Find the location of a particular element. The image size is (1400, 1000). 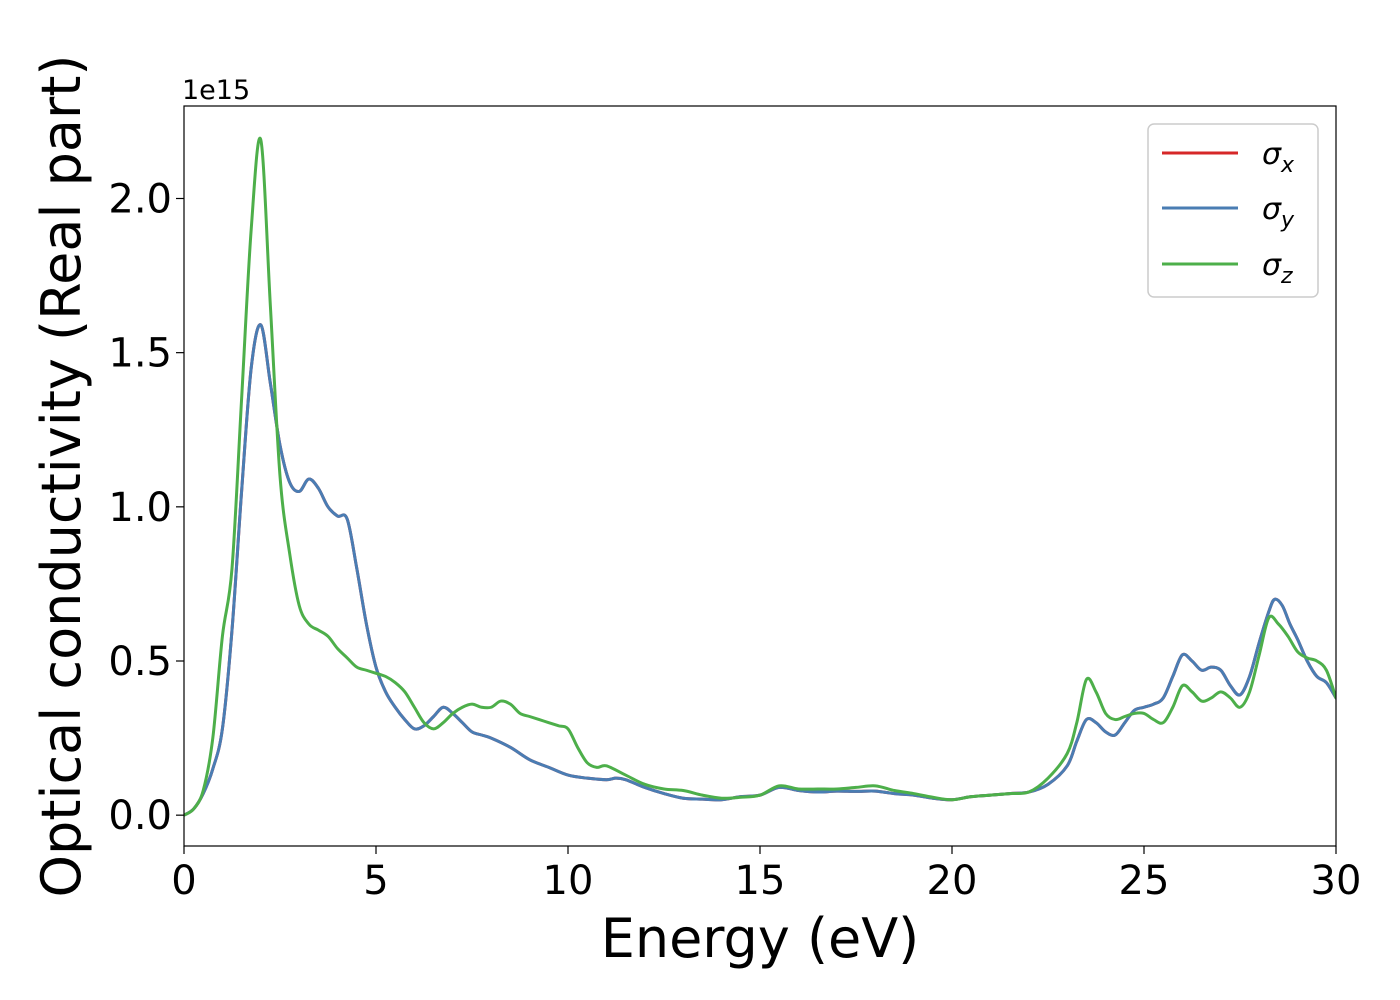

x-tick-label: 25 is located at coordinates (1144, 881).